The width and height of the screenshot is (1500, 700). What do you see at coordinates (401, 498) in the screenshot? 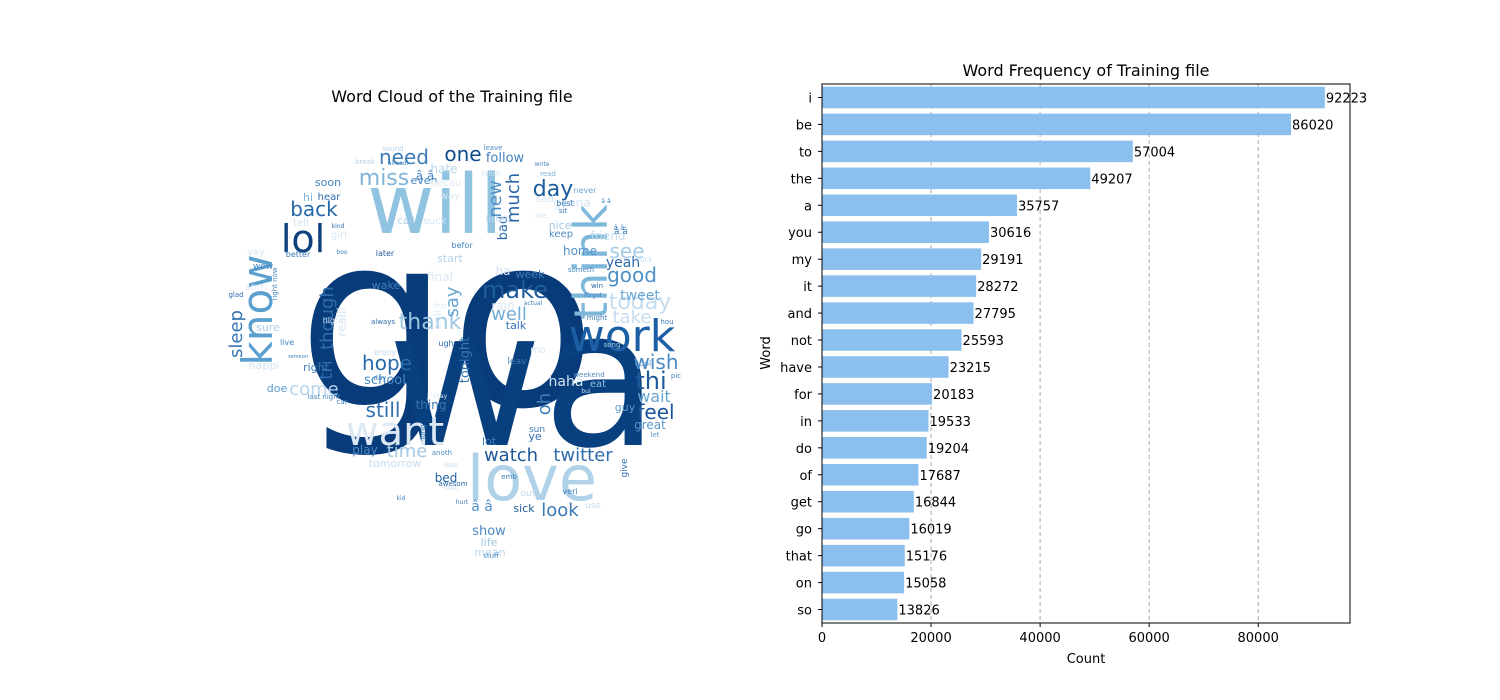
I see `wordcloud-word: kid` at bounding box center [401, 498].